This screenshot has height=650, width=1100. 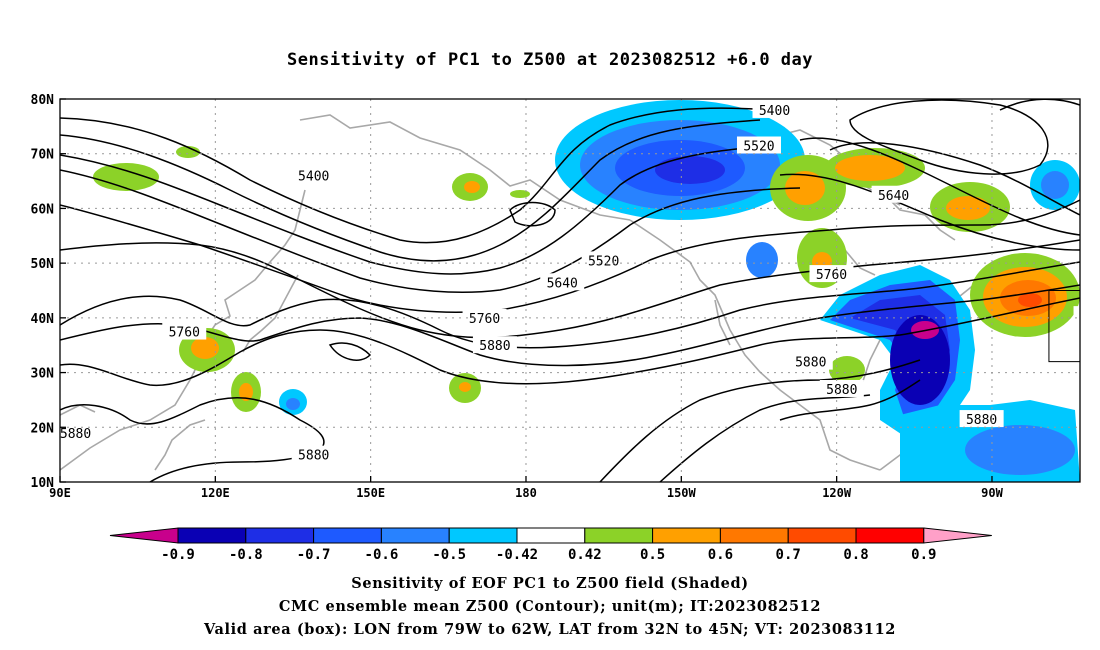 What do you see at coordinates (144, 535) in the screenshot?
I see `colorbar-triangle-low` at bounding box center [144, 535].